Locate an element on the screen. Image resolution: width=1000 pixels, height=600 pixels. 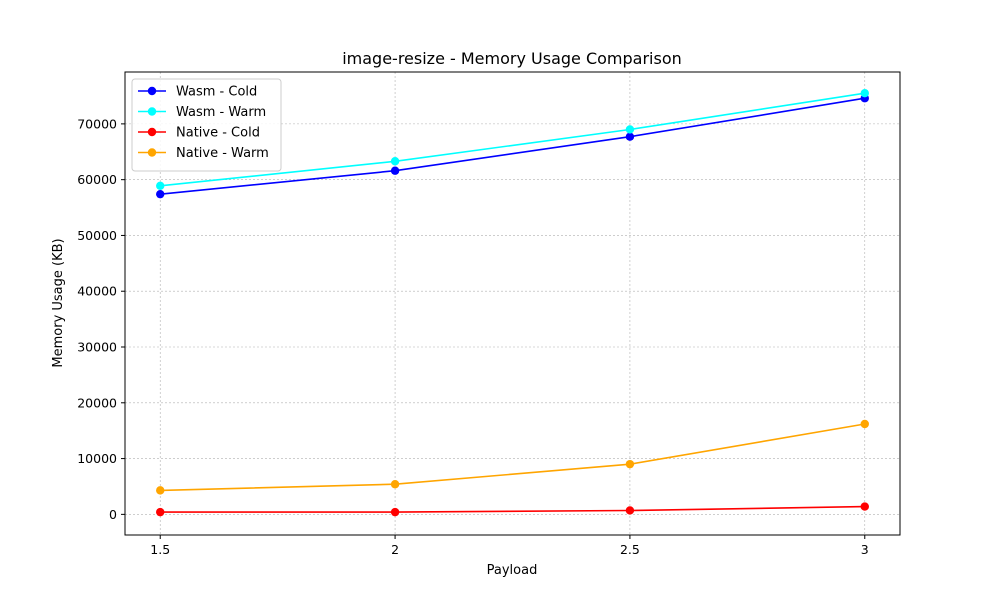
legend-item: Native - Cold is located at coordinates (199, 133).